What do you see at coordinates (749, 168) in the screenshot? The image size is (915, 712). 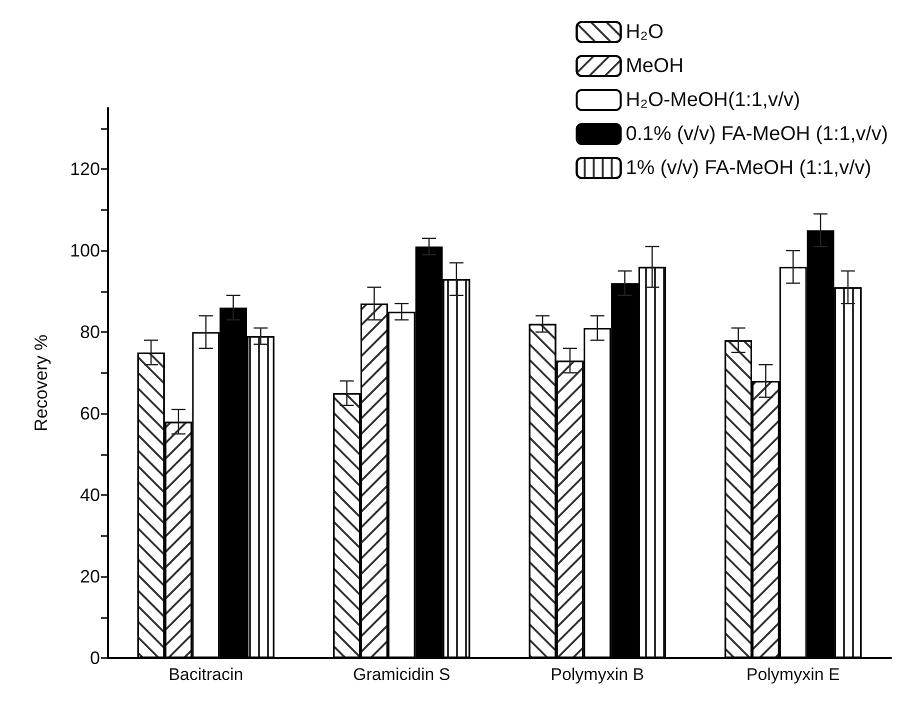 I see `legend-label: 1% (v/v) FA-MeOH (1:1,v/v)` at bounding box center [749, 168].